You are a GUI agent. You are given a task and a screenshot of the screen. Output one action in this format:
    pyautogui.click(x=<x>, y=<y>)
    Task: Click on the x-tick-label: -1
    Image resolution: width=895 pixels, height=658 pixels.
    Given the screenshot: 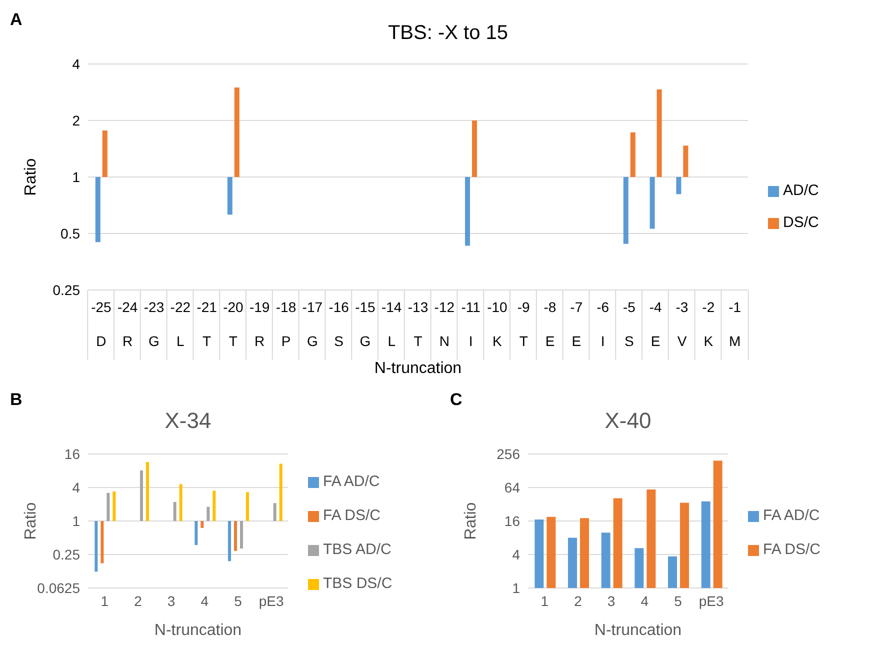 What is the action you would take?
    pyautogui.click(x=735, y=307)
    